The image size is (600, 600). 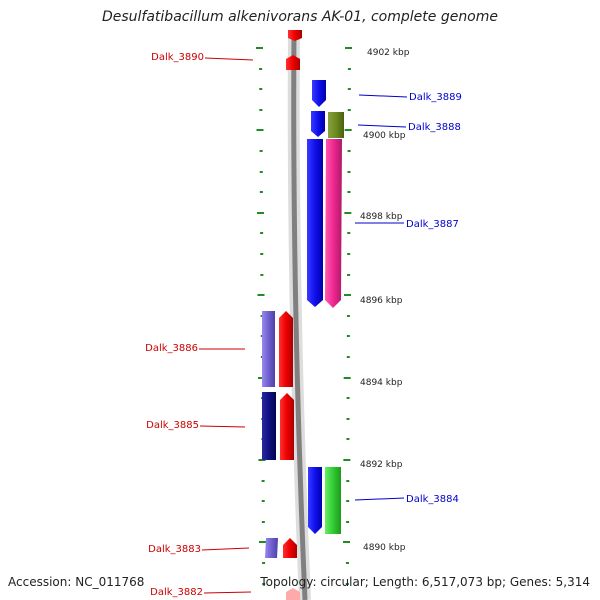 What do you see at coordinates (435, 97) in the screenshot?
I see `gene-label-dalk-3889: Dalk_3889` at bounding box center [435, 97].